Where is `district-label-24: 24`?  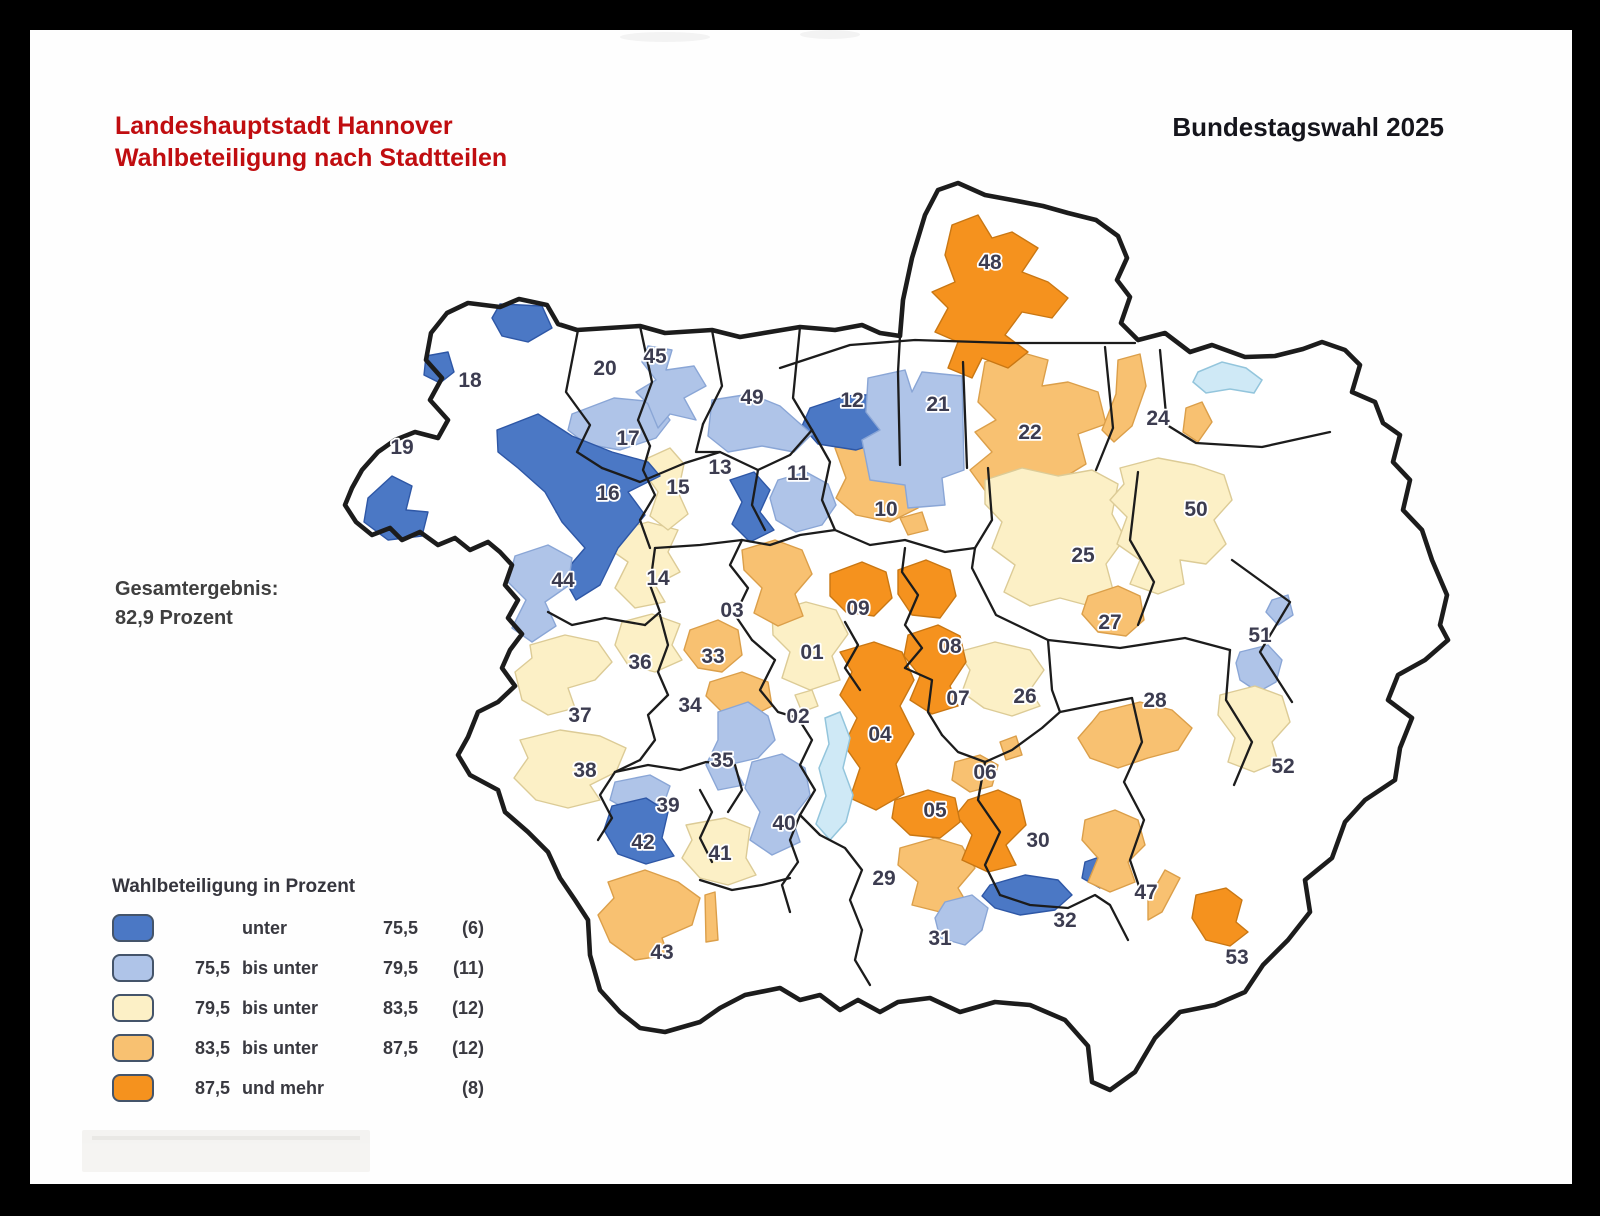 district-label-24: 24 is located at coordinates (1158, 418).